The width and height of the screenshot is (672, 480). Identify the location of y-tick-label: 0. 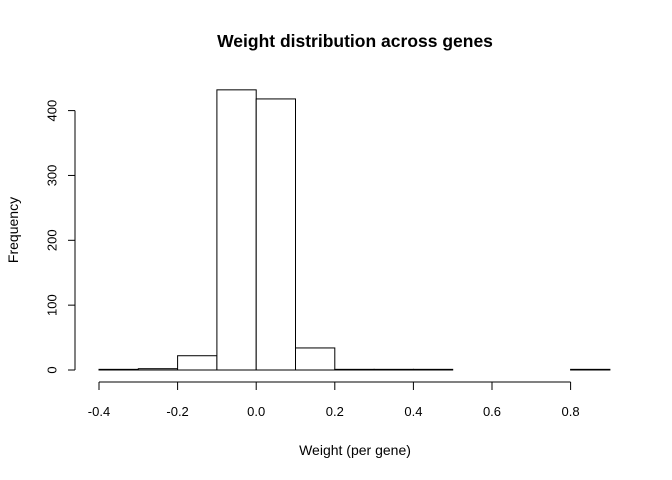
(51, 369).